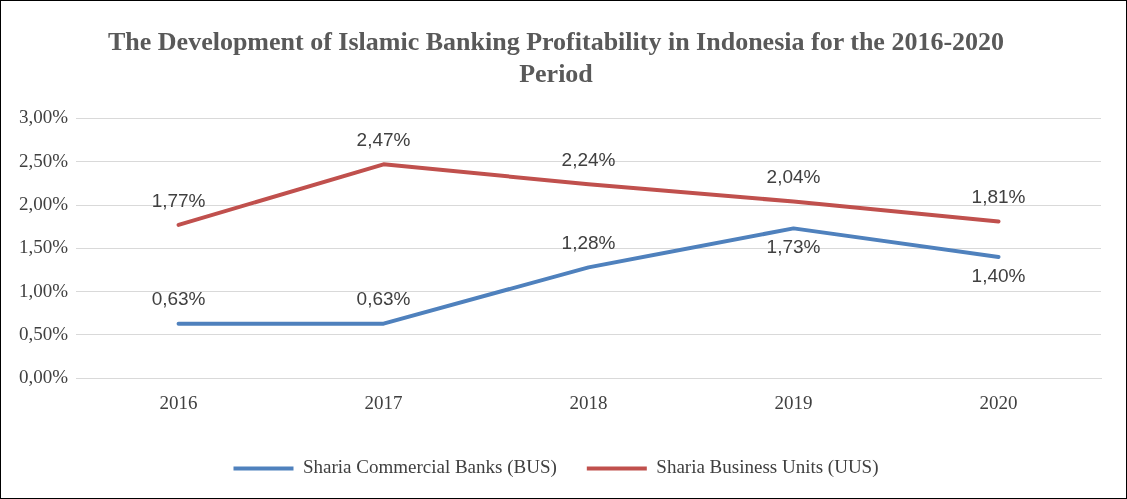 This screenshot has width=1127, height=499. Describe the element at coordinates (998, 275) in the screenshot. I see `data-label: 1,40%` at that location.